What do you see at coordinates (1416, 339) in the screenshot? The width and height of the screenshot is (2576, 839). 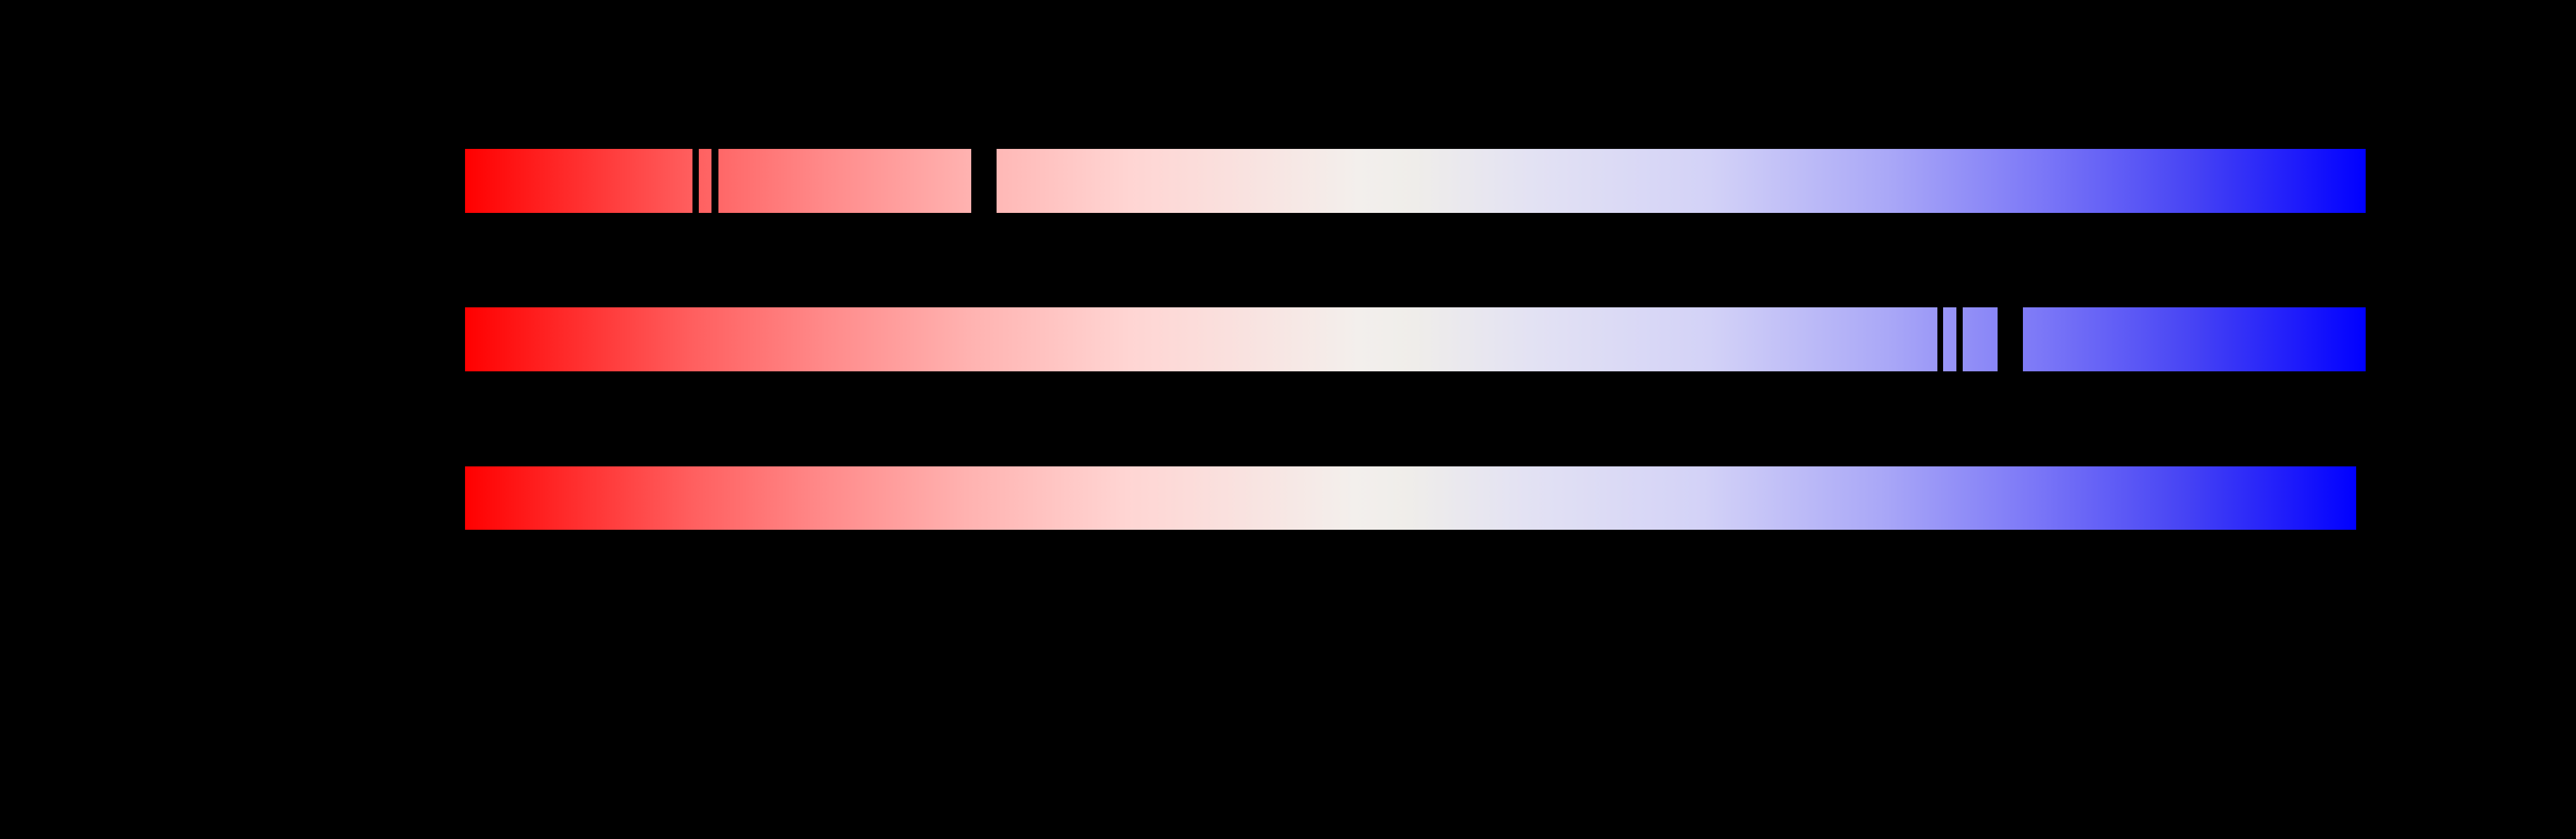 I see `middle-gradient-bar` at bounding box center [1416, 339].